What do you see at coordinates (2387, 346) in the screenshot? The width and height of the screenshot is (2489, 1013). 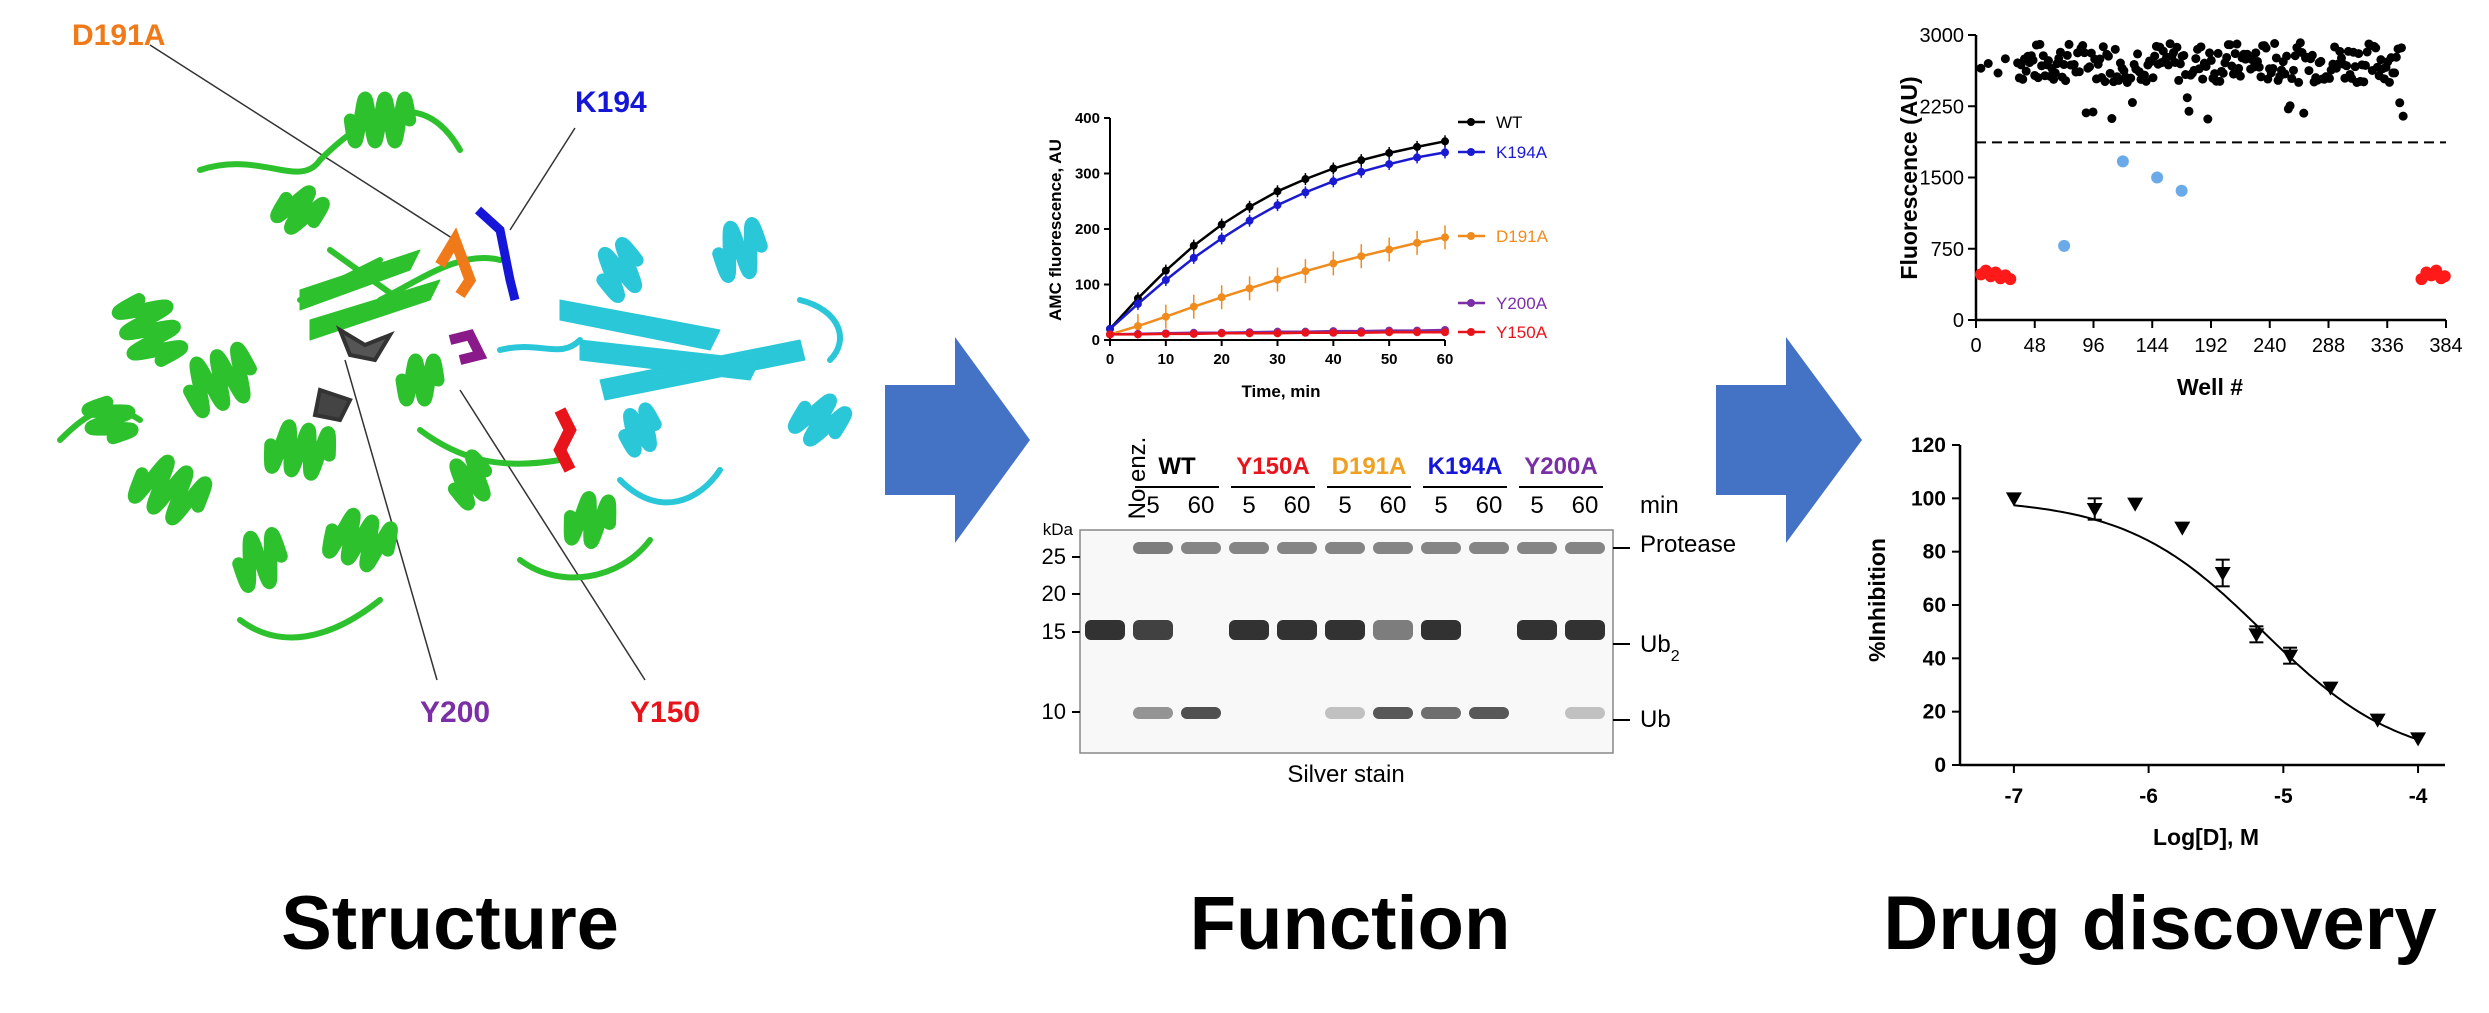 I see `x-tick-label: 336` at bounding box center [2387, 346].